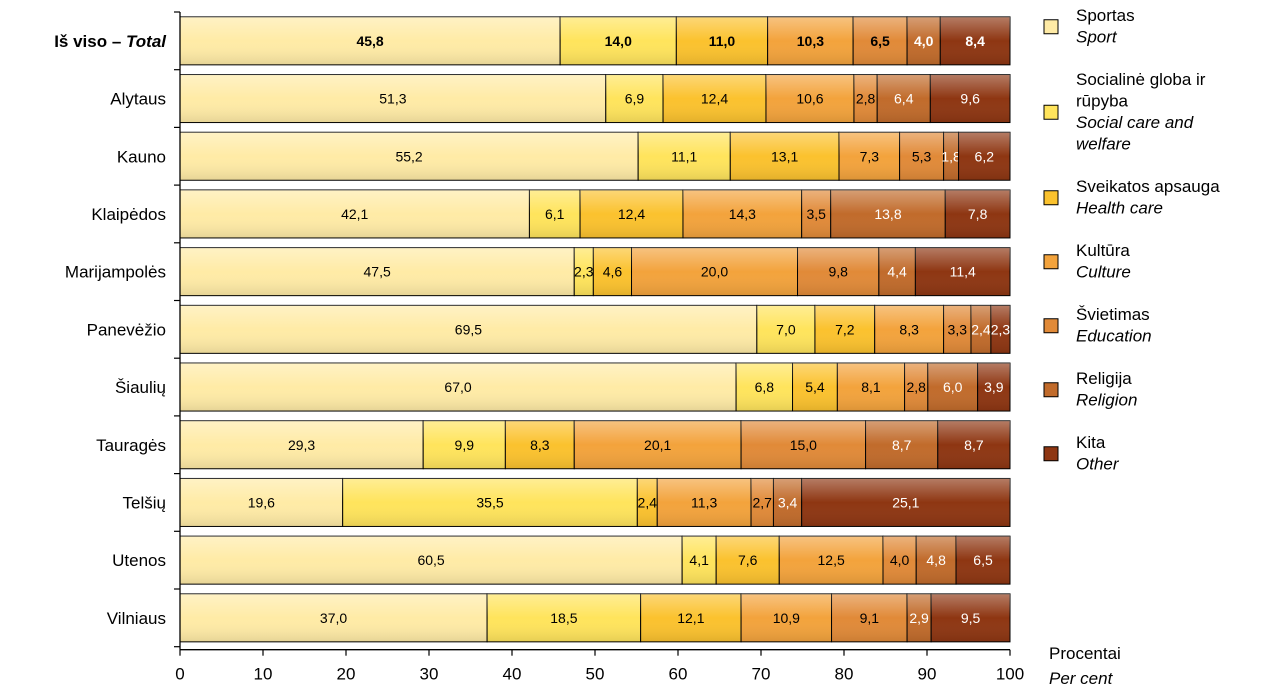 Image resolution: width=1271 pixels, height=687 pixels. I want to click on data-label: 35,5, so click(489, 502).